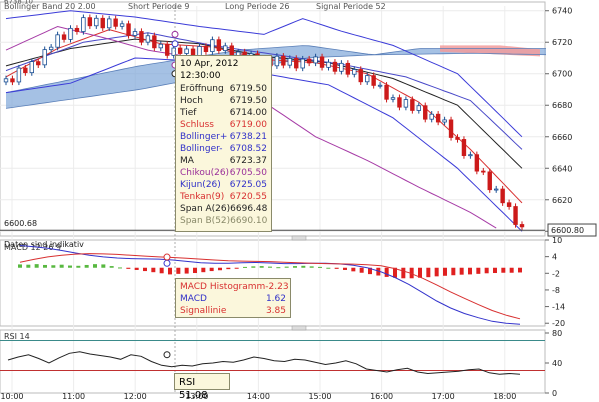 This screenshot has width=599, height=402. What do you see at coordinates (249, 221) in the screenshot?
I see `price-tooltip-row-value: 6690.10` at bounding box center [249, 221].